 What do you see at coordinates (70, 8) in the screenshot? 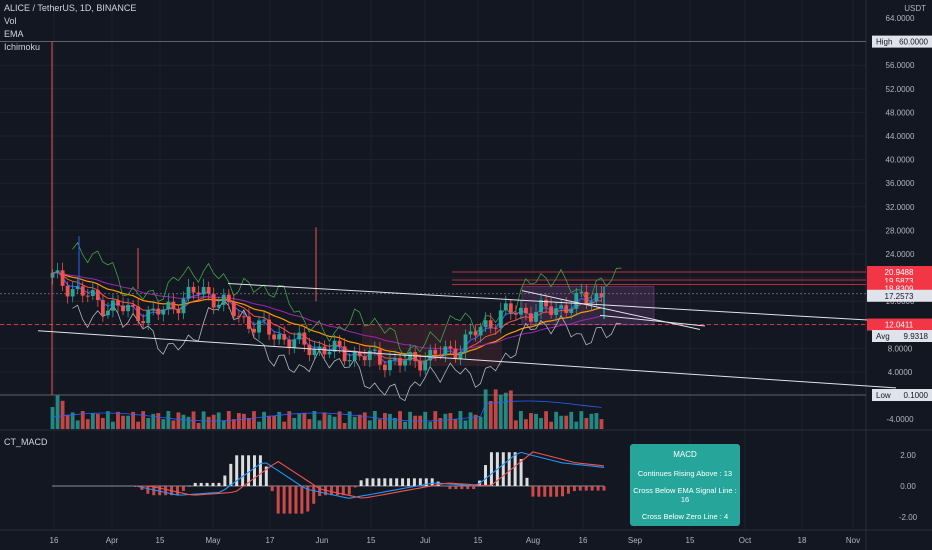
I see `symbol-title: ALICE / TetherUS, 1D, BINANCE` at bounding box center [70, 8].